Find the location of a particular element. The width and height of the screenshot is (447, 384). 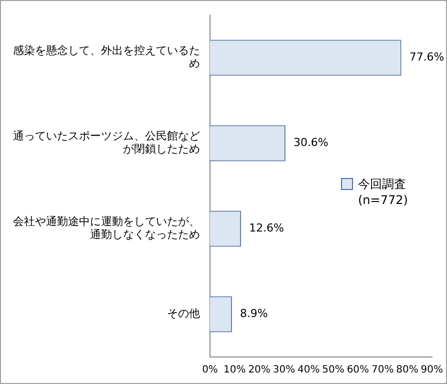

x-tick-label: 10% is located at coordinates (235, 370).